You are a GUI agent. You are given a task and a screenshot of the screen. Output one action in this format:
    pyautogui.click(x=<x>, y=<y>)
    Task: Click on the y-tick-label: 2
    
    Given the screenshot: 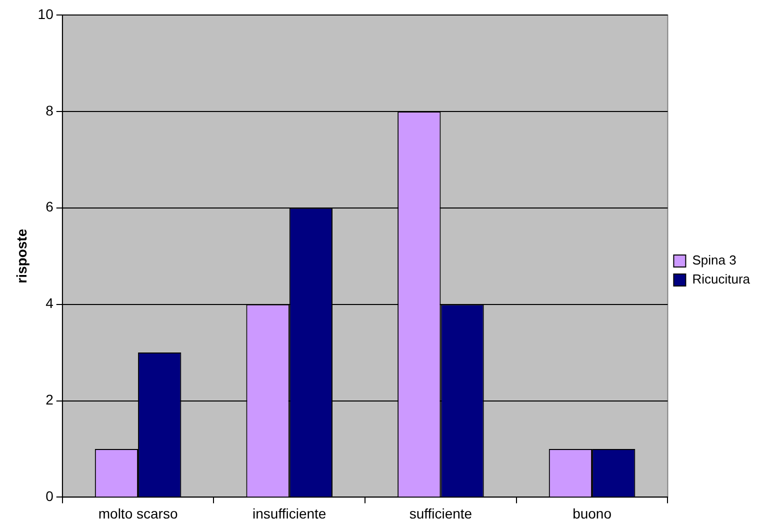 What is the action you would take?
    pyautogui.click(x=50, y=400)
    